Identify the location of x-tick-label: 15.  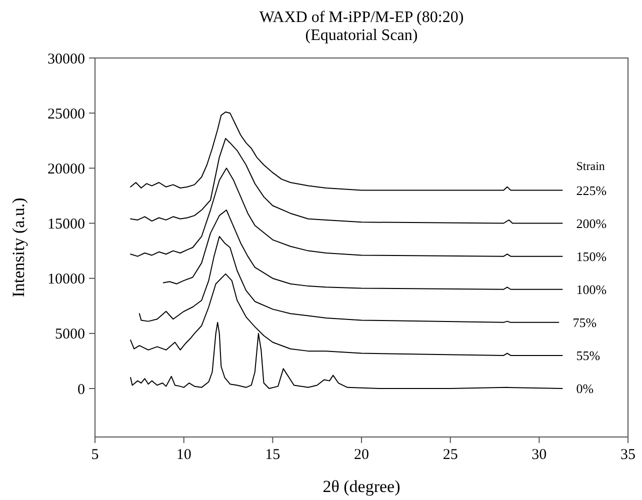
(272, 455).